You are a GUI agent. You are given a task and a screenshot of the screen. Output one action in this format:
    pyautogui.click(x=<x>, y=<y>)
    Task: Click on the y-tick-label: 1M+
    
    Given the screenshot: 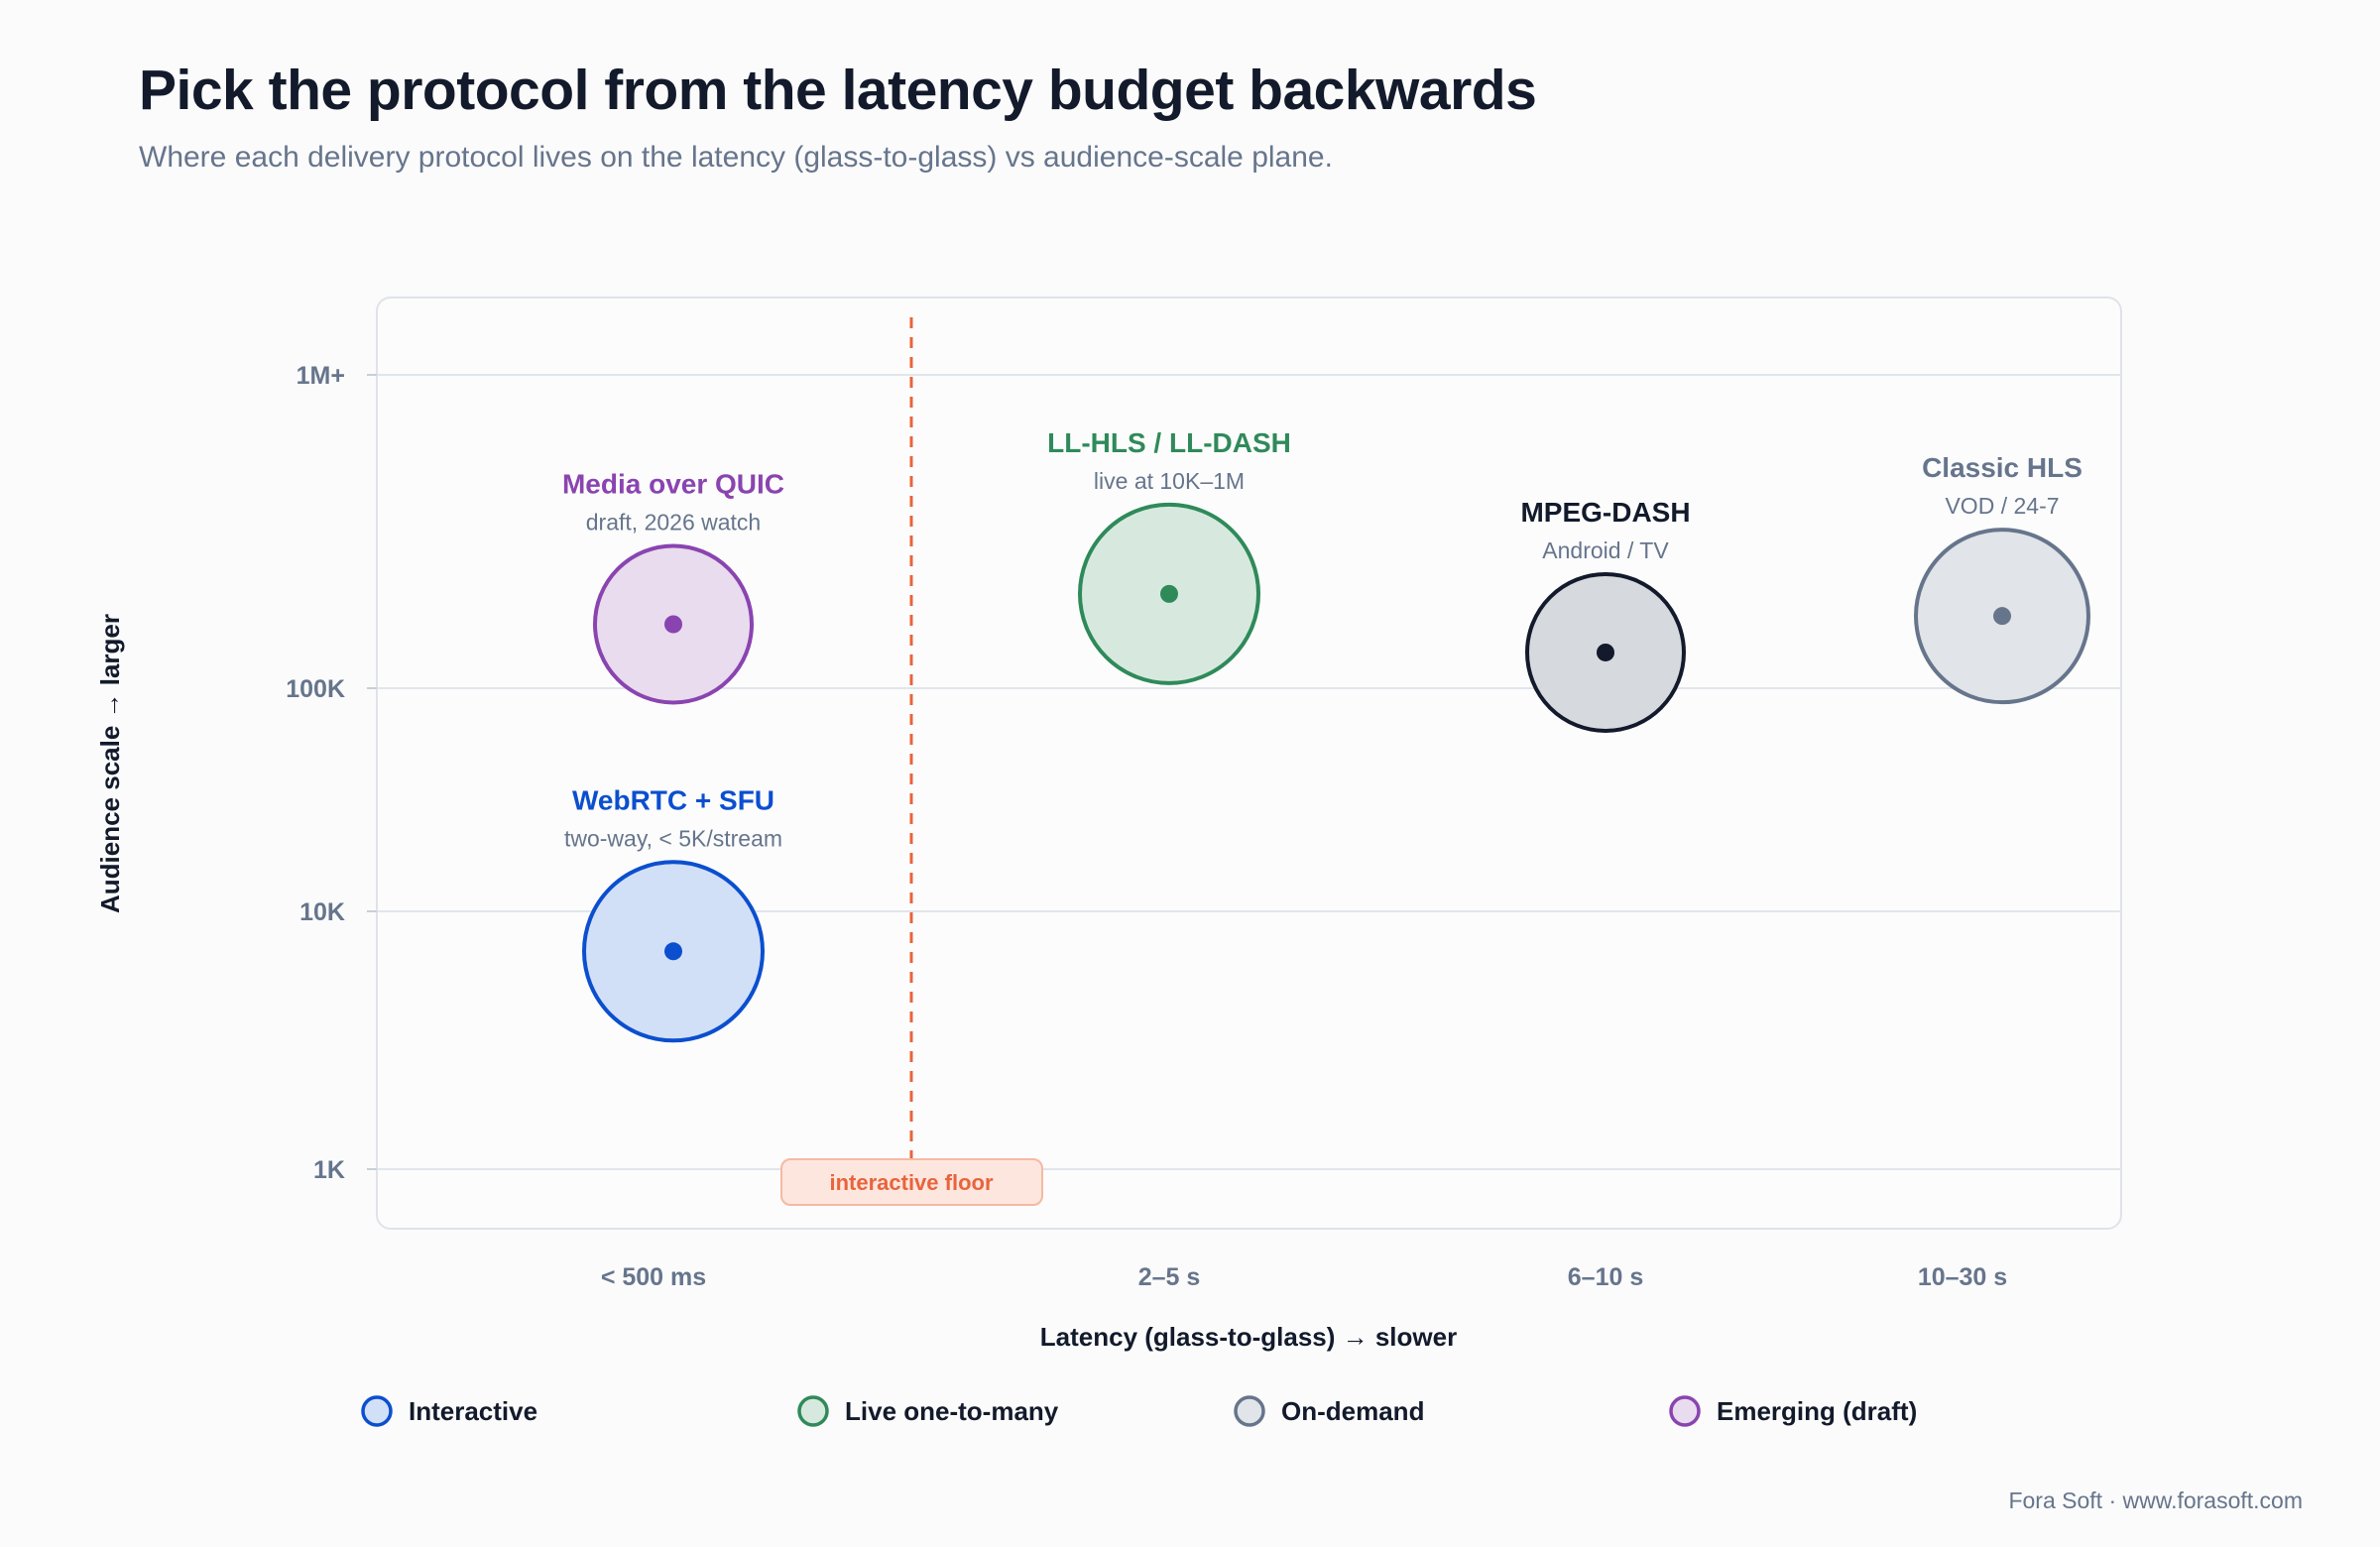 What is the action you would take?
    pyautogui.click(x=321, y=376)
    